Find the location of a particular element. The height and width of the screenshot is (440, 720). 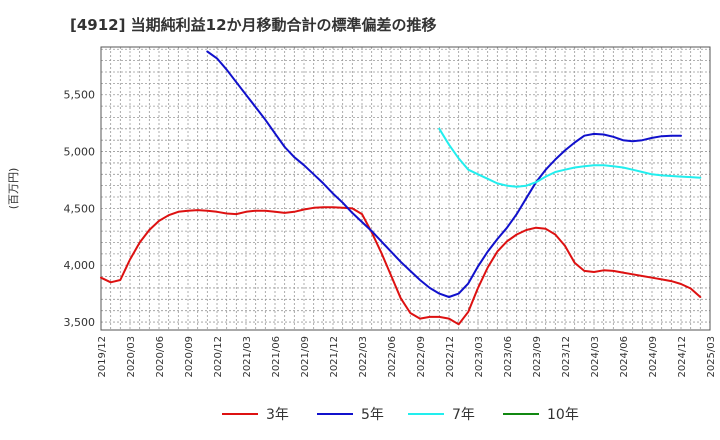

y-tick-label: 4,000 is located at coordinates (80, 265).